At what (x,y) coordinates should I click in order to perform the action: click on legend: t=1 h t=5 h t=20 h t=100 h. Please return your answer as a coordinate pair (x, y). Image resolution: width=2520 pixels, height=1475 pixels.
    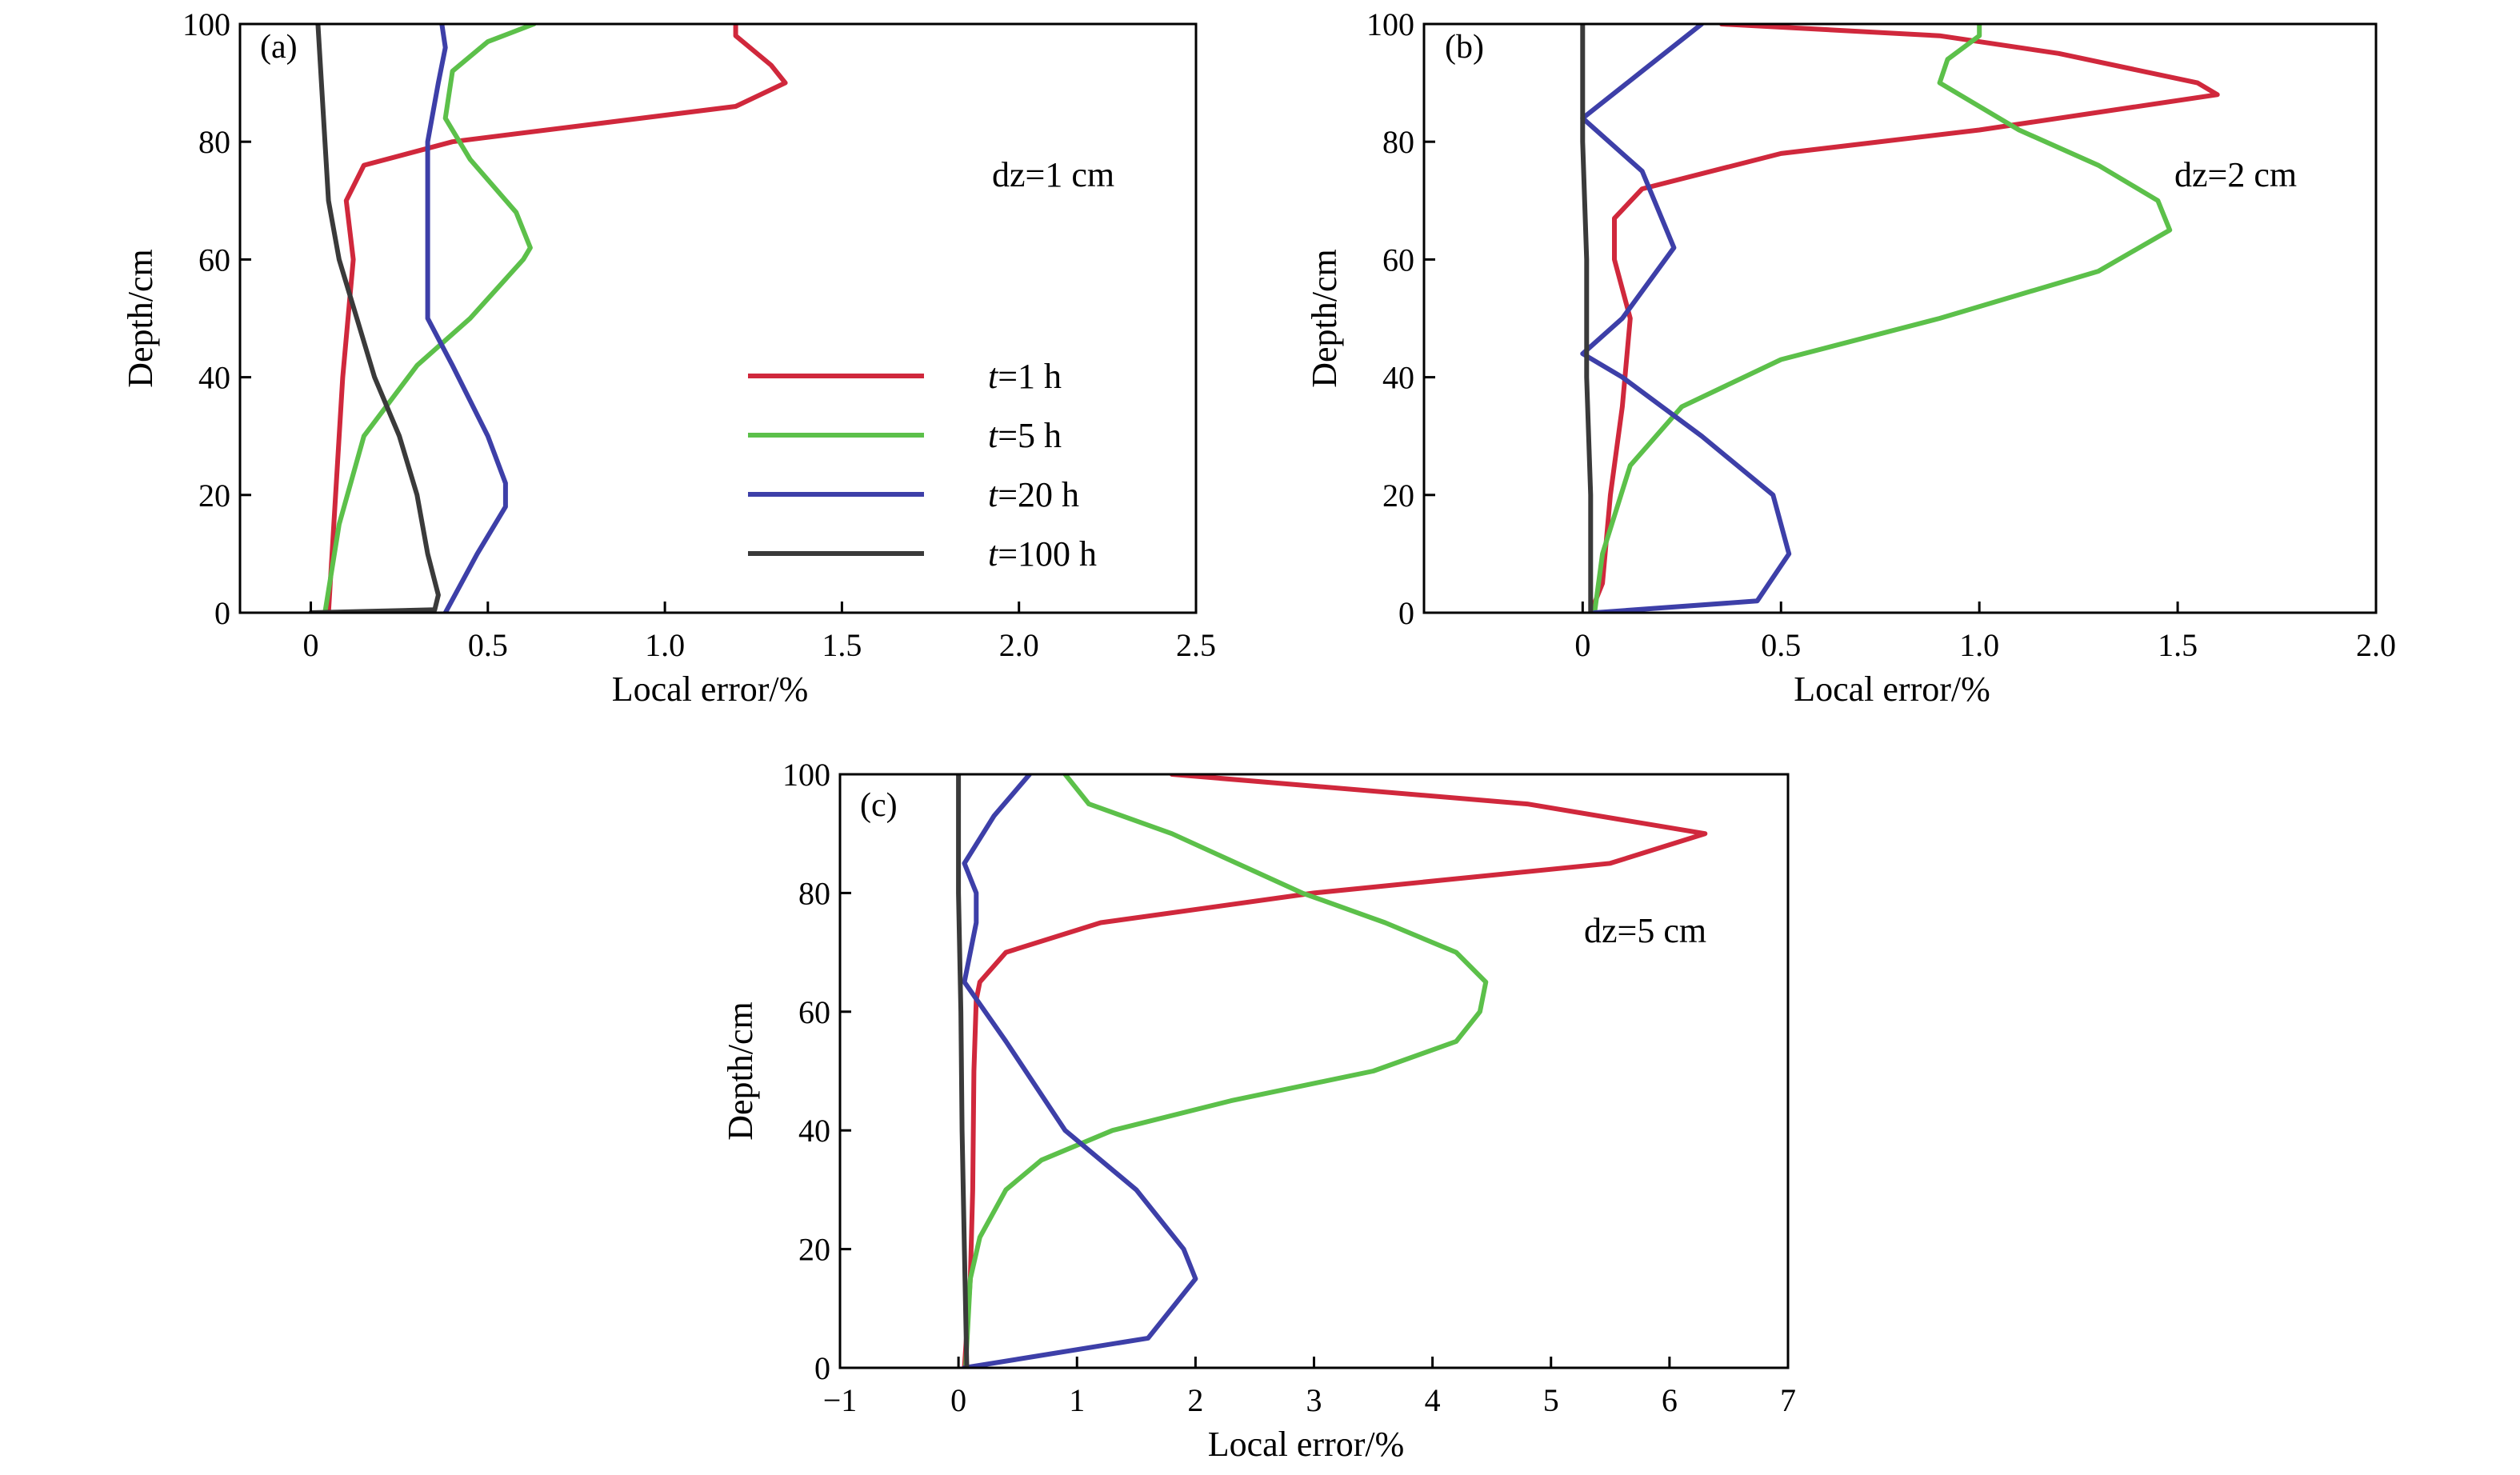
    Looking at the image, I should click on (922, 465).